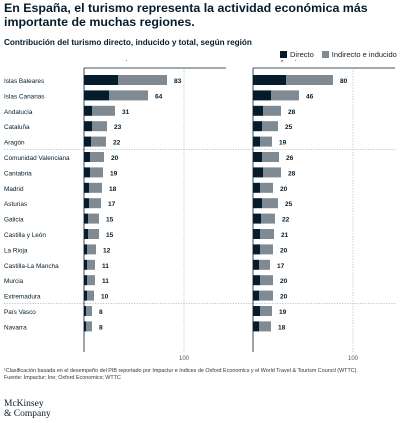 This screenshot has height=423, width=400. Describe the element at coordinates (281, 266) in the screenshot. I see `bar-total-label: 17` at that location.